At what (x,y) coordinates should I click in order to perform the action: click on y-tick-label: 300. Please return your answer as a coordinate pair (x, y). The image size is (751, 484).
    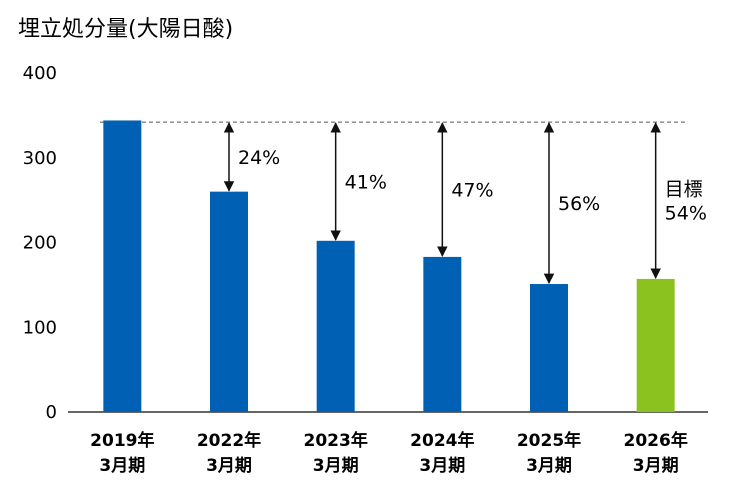
    Looking at the image, I should click on (40, 158).